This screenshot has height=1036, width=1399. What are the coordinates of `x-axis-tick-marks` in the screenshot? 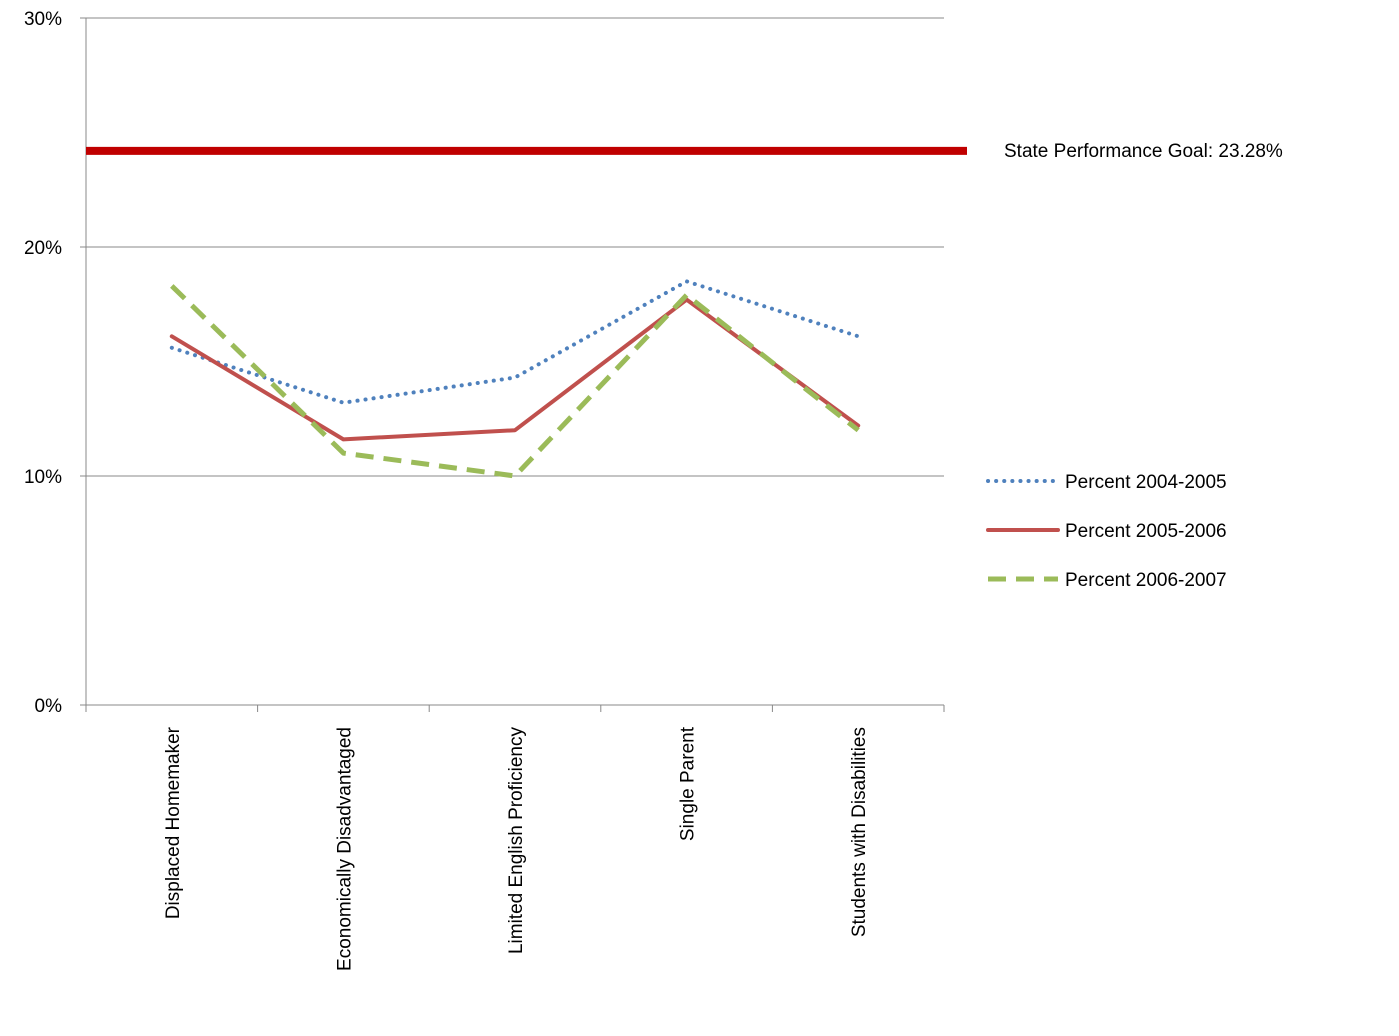 It's located at (515, 708).